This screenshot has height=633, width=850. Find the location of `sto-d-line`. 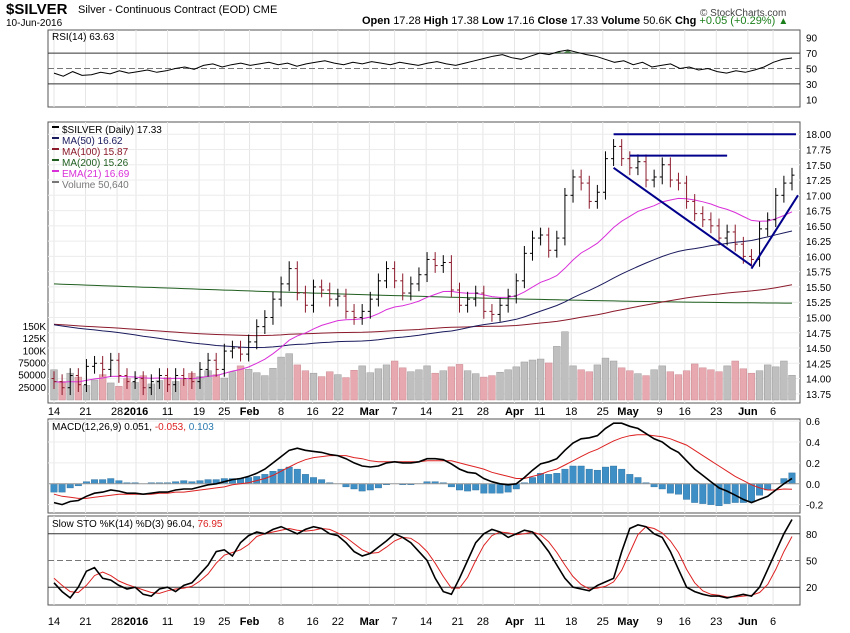

sto-d-line is located at coordinates (423, 562).